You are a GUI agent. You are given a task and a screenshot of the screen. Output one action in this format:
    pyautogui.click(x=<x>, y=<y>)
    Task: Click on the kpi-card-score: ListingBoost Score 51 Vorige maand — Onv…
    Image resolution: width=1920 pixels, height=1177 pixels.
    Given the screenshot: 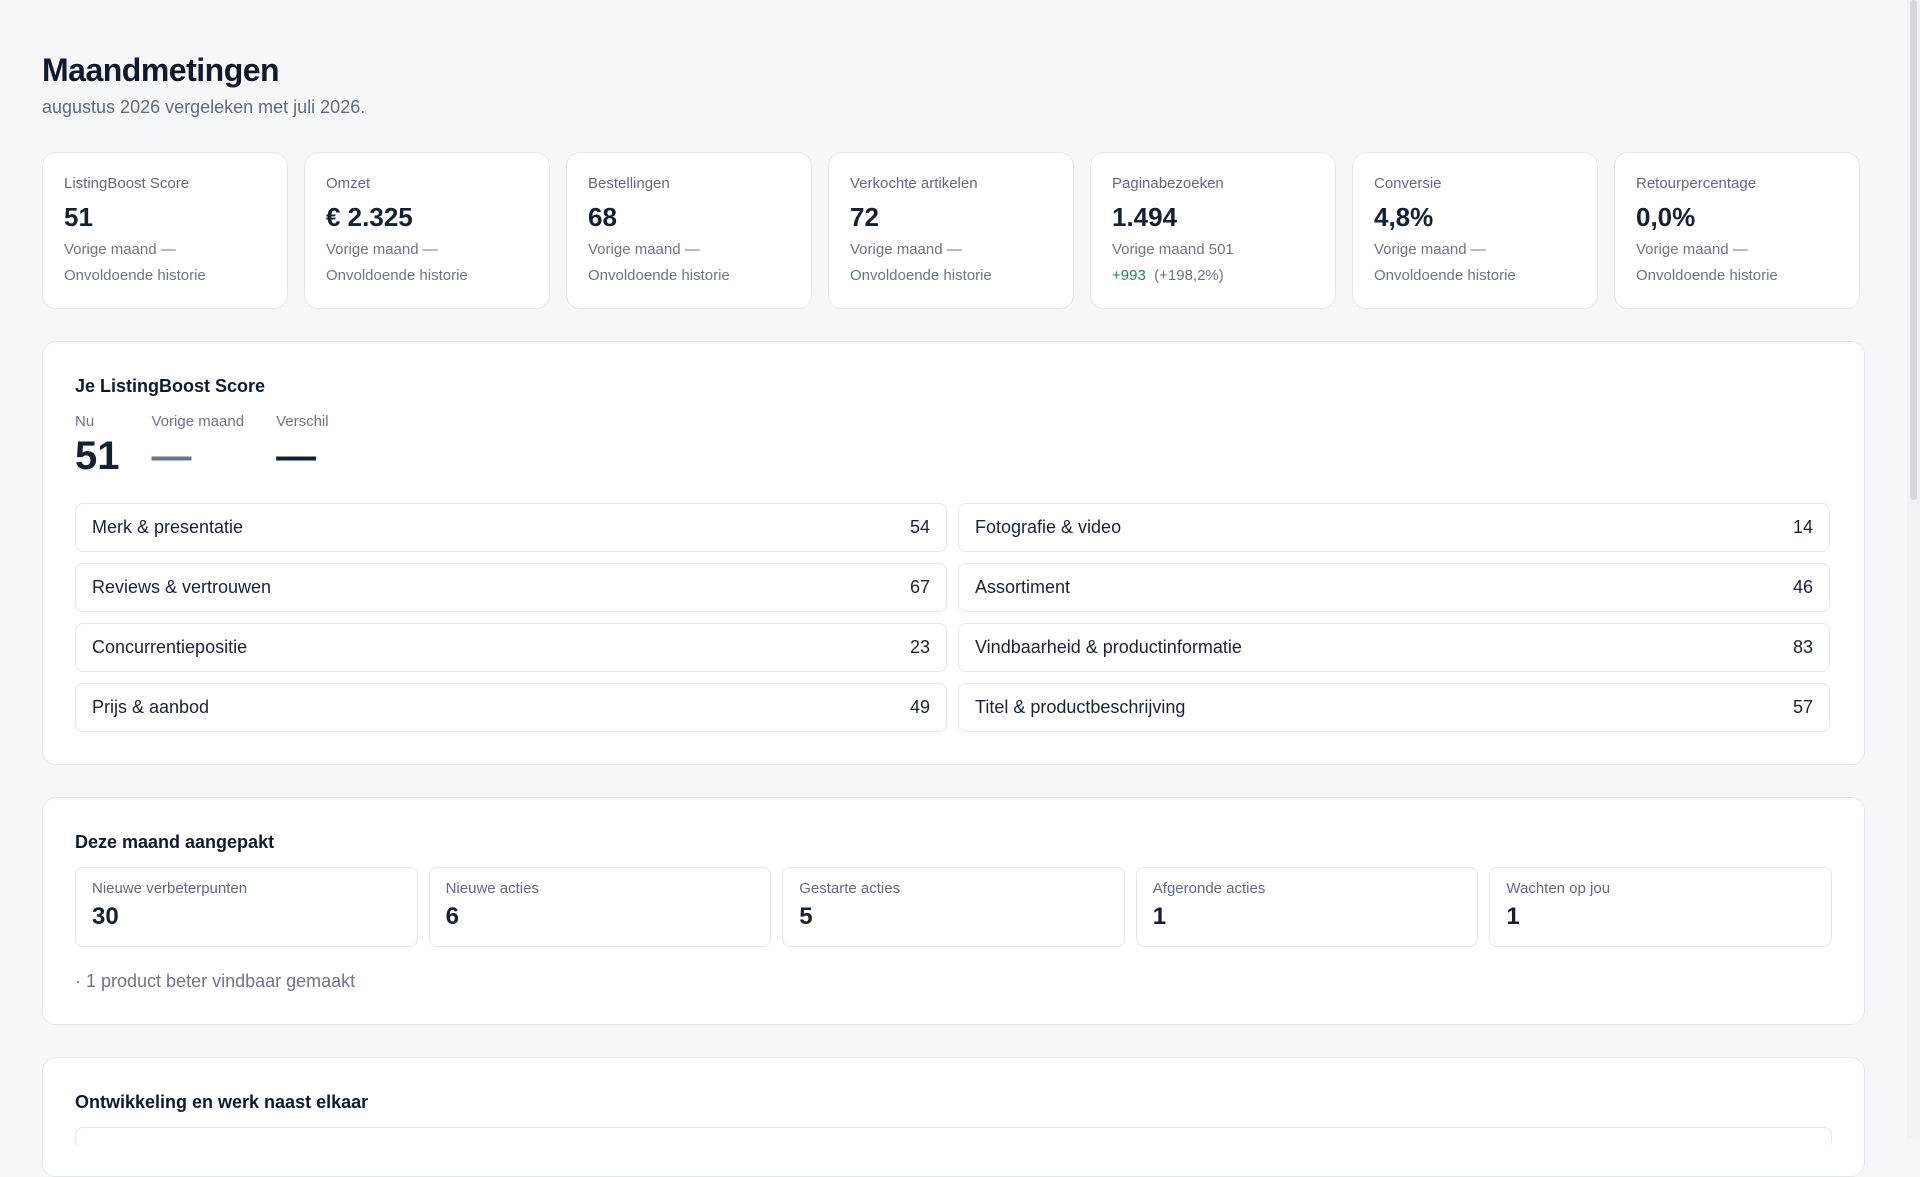 What is the action you would take?
    pyautogui.click(x=165, y=230)
    